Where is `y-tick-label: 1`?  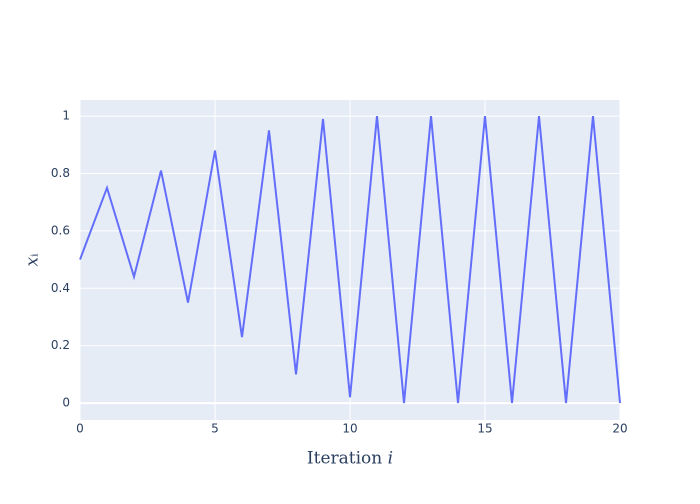
y-tick-label: 1 is located at coordinates (66, 116).